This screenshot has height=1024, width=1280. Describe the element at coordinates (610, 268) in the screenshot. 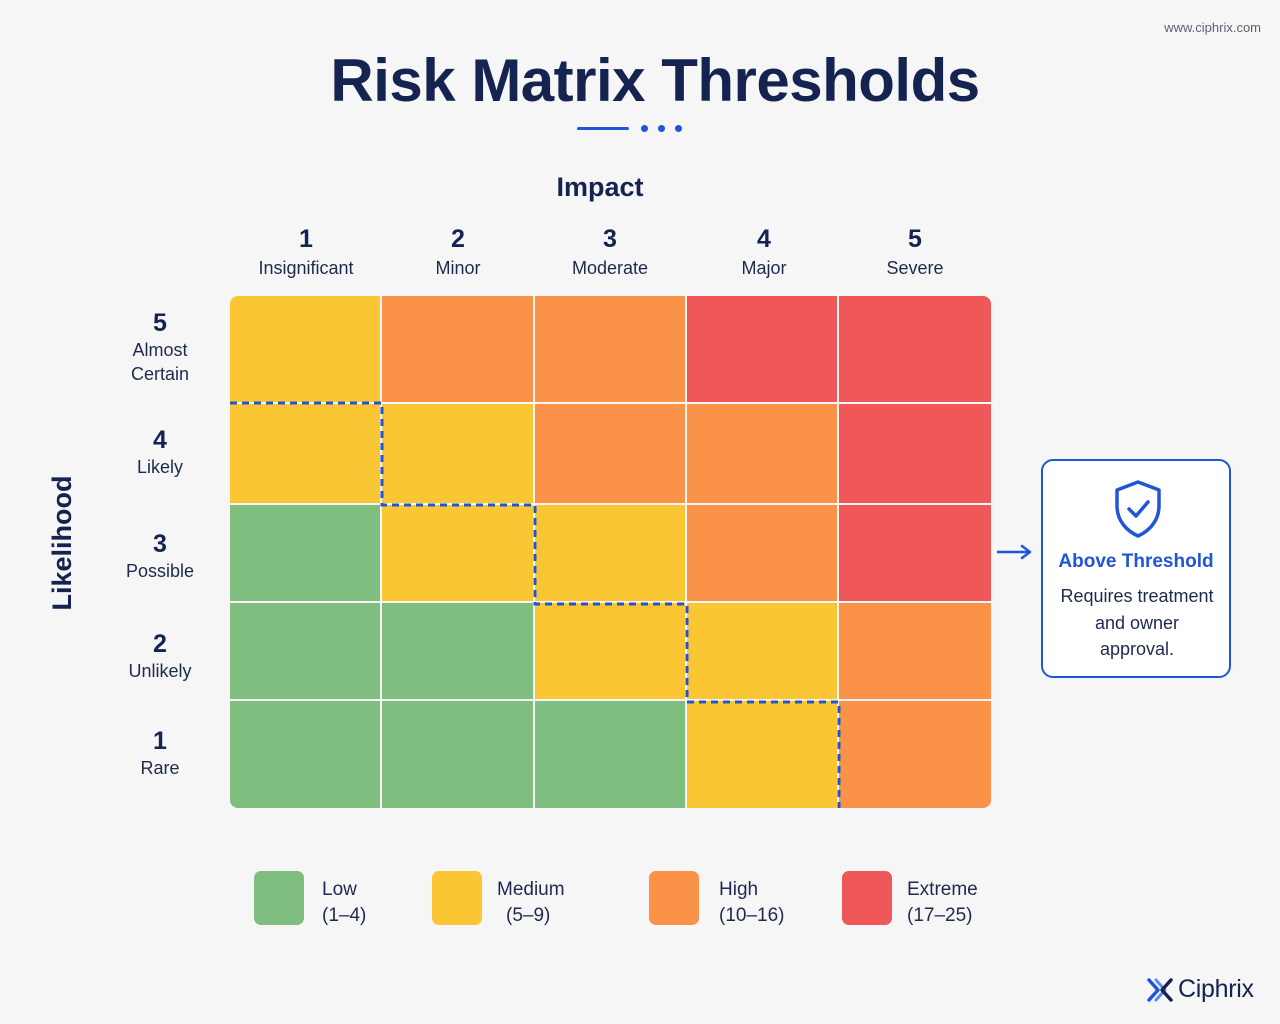

I see `impact-header-label: Moderate` at that location.